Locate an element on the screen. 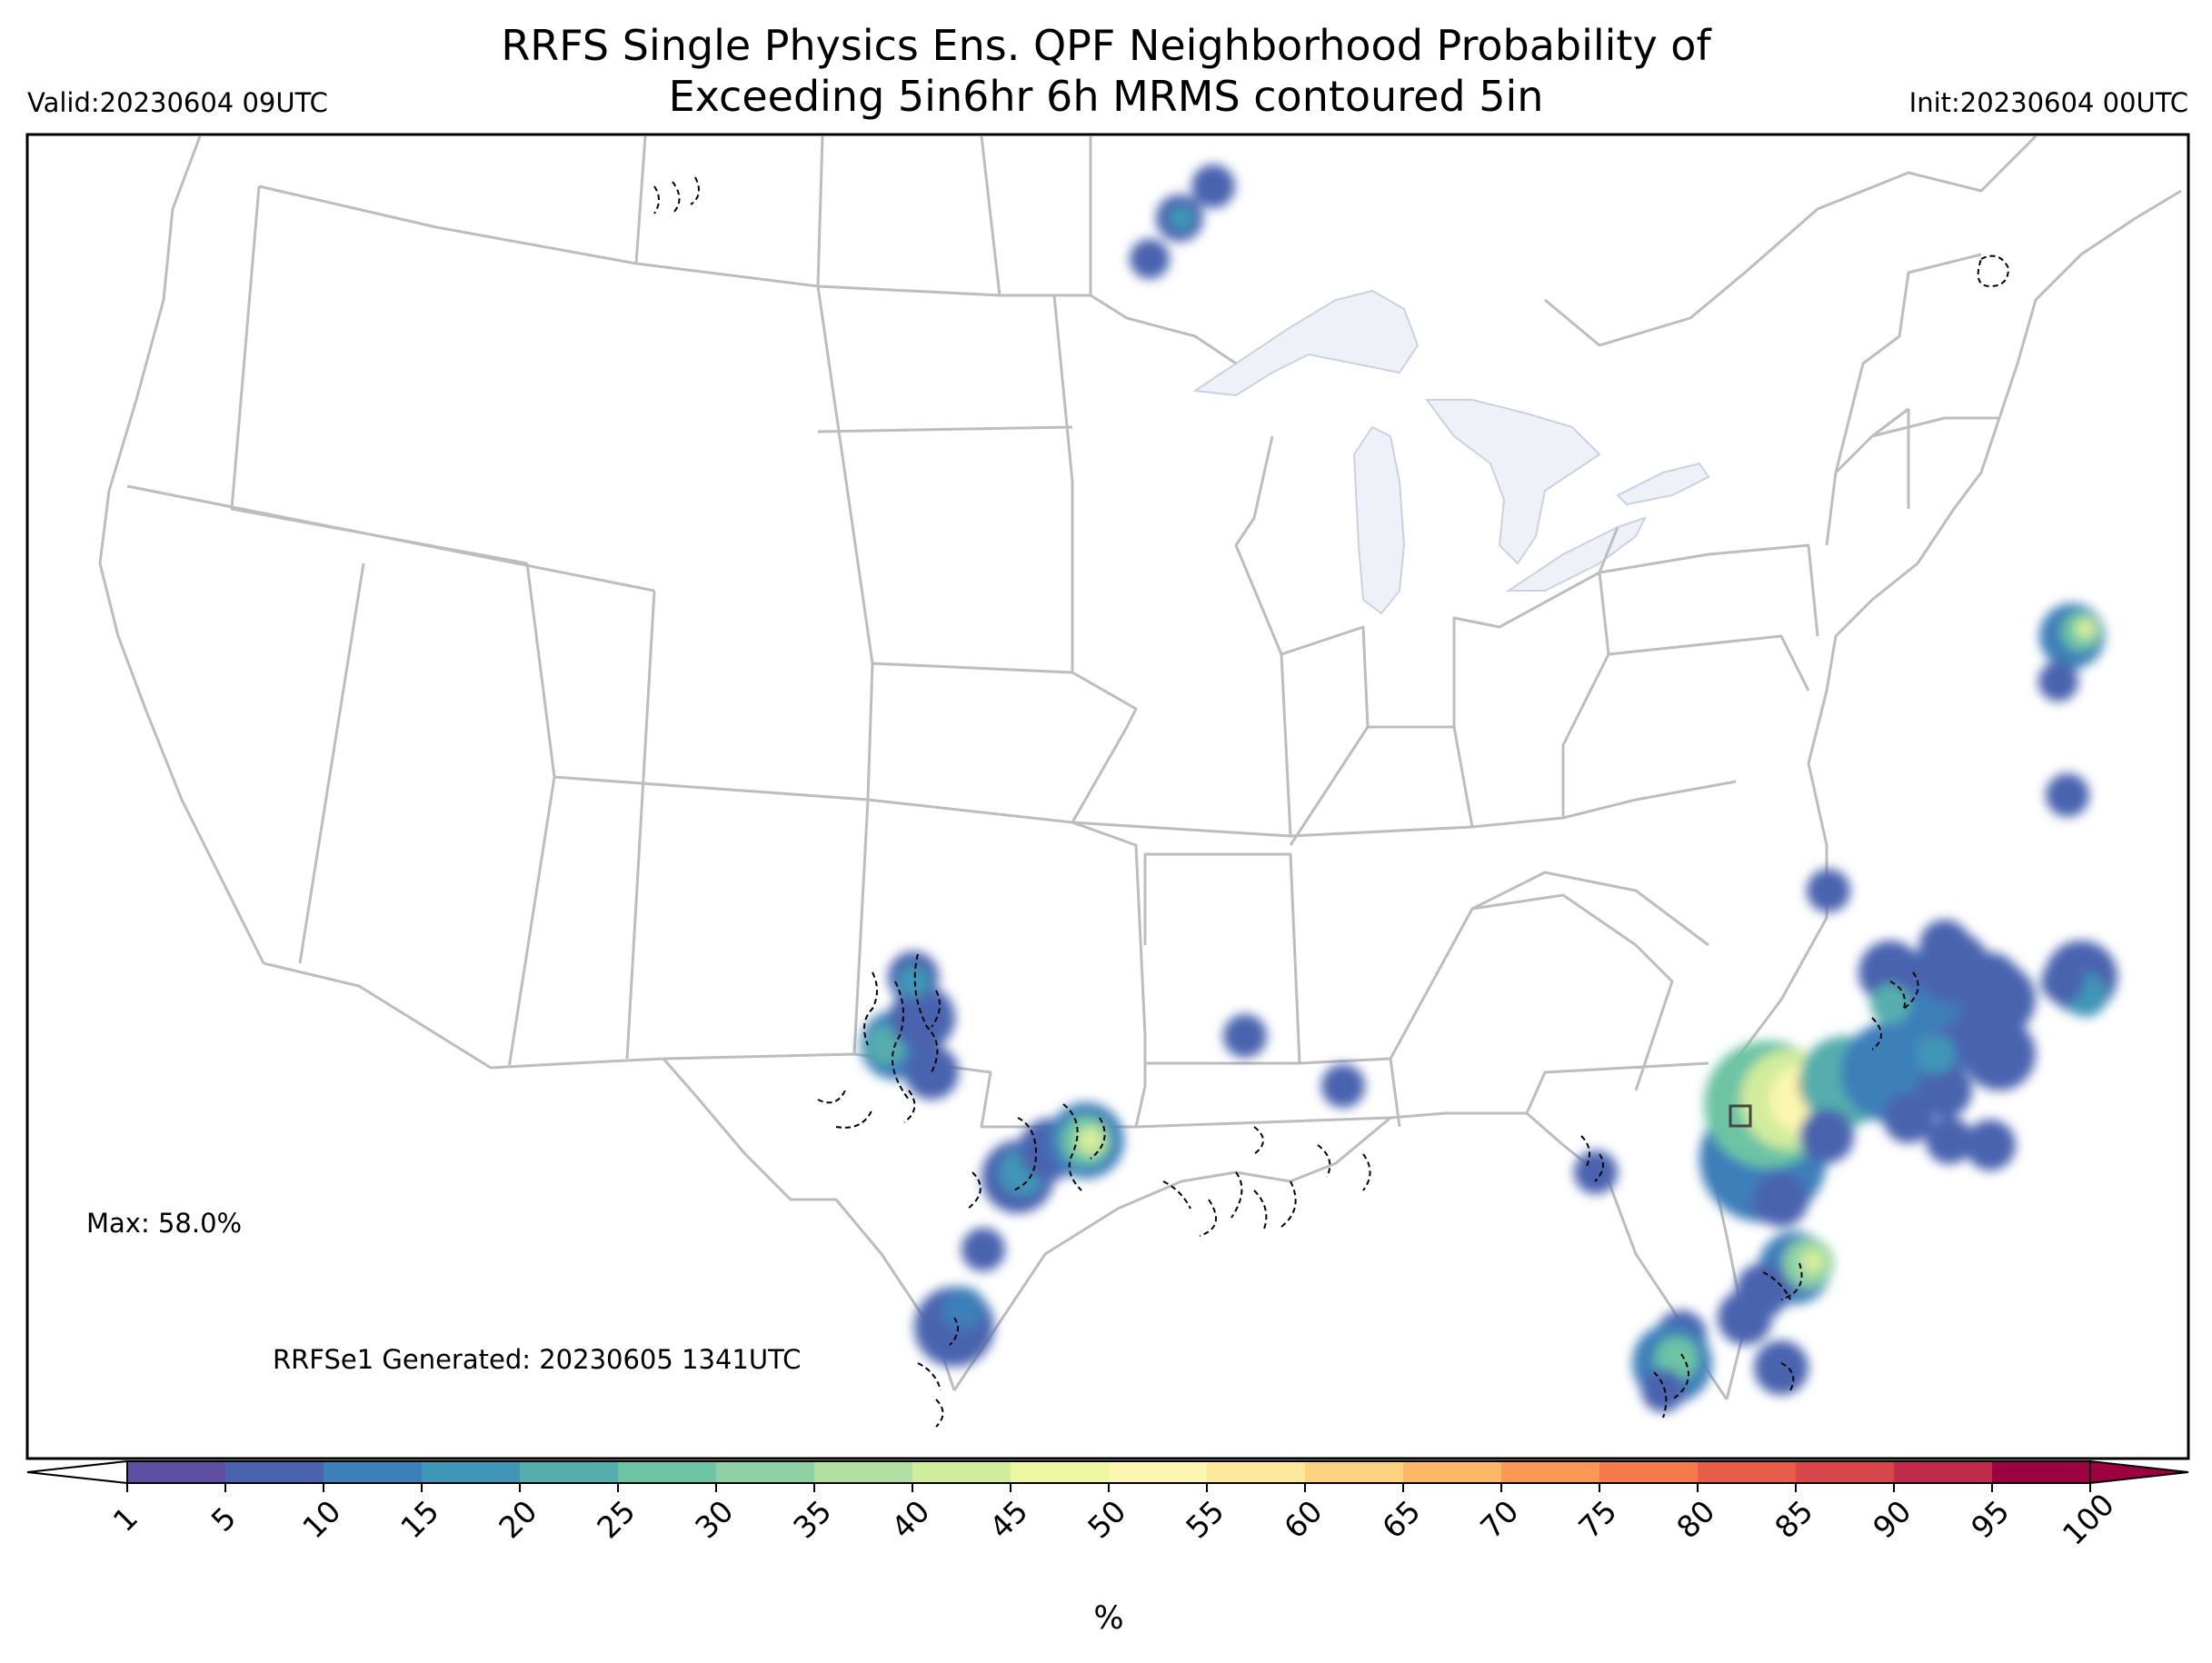 Image resolution: width=2212 pixels, height=1663 pixels. colorbar-tick-label: 90 is located at coordinates (1892, 1519).